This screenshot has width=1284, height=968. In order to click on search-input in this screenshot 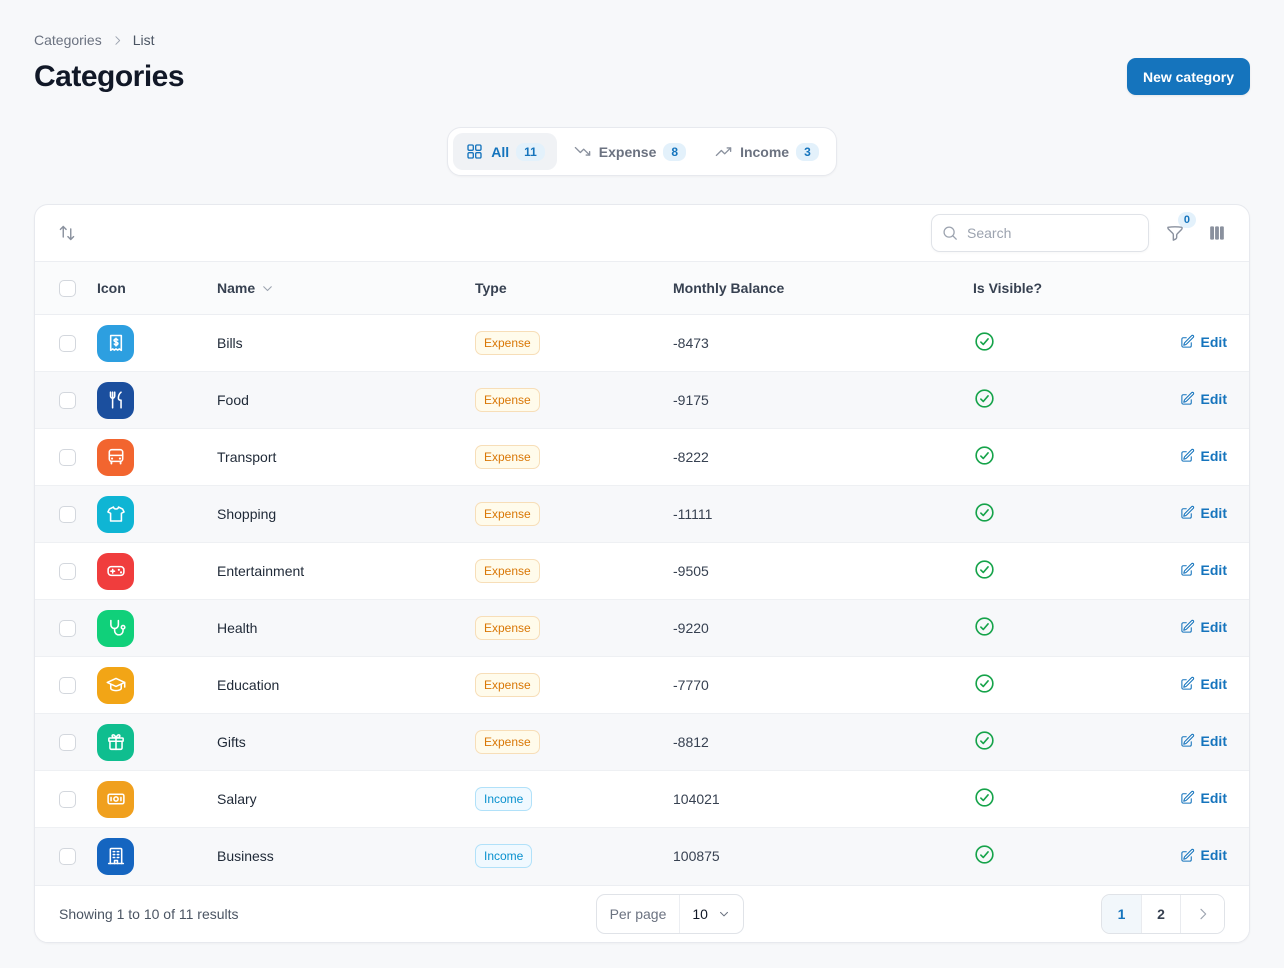, I will do `click(1040, 233)`.